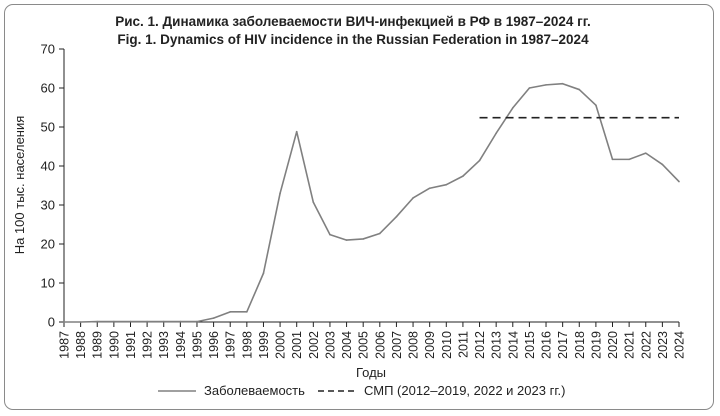  What do you see at coordinates (164, 345) in the screenshot?
I see `x-tick-label: 1993` at bounding box center [164, 345].